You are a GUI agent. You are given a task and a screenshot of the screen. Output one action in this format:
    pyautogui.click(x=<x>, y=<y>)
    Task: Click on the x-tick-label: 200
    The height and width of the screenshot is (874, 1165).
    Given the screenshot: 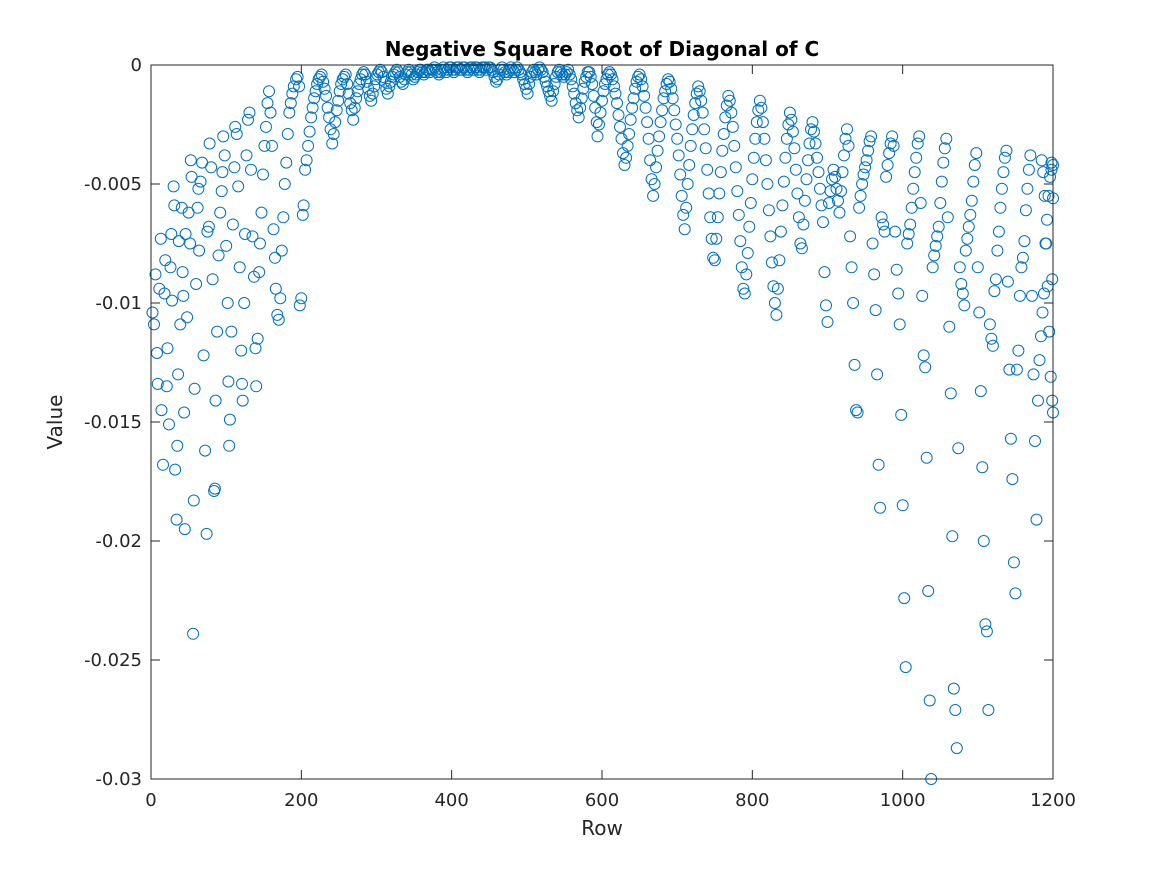 What is the action you would take?
    pyautogui.click(x=301, y=800)
    